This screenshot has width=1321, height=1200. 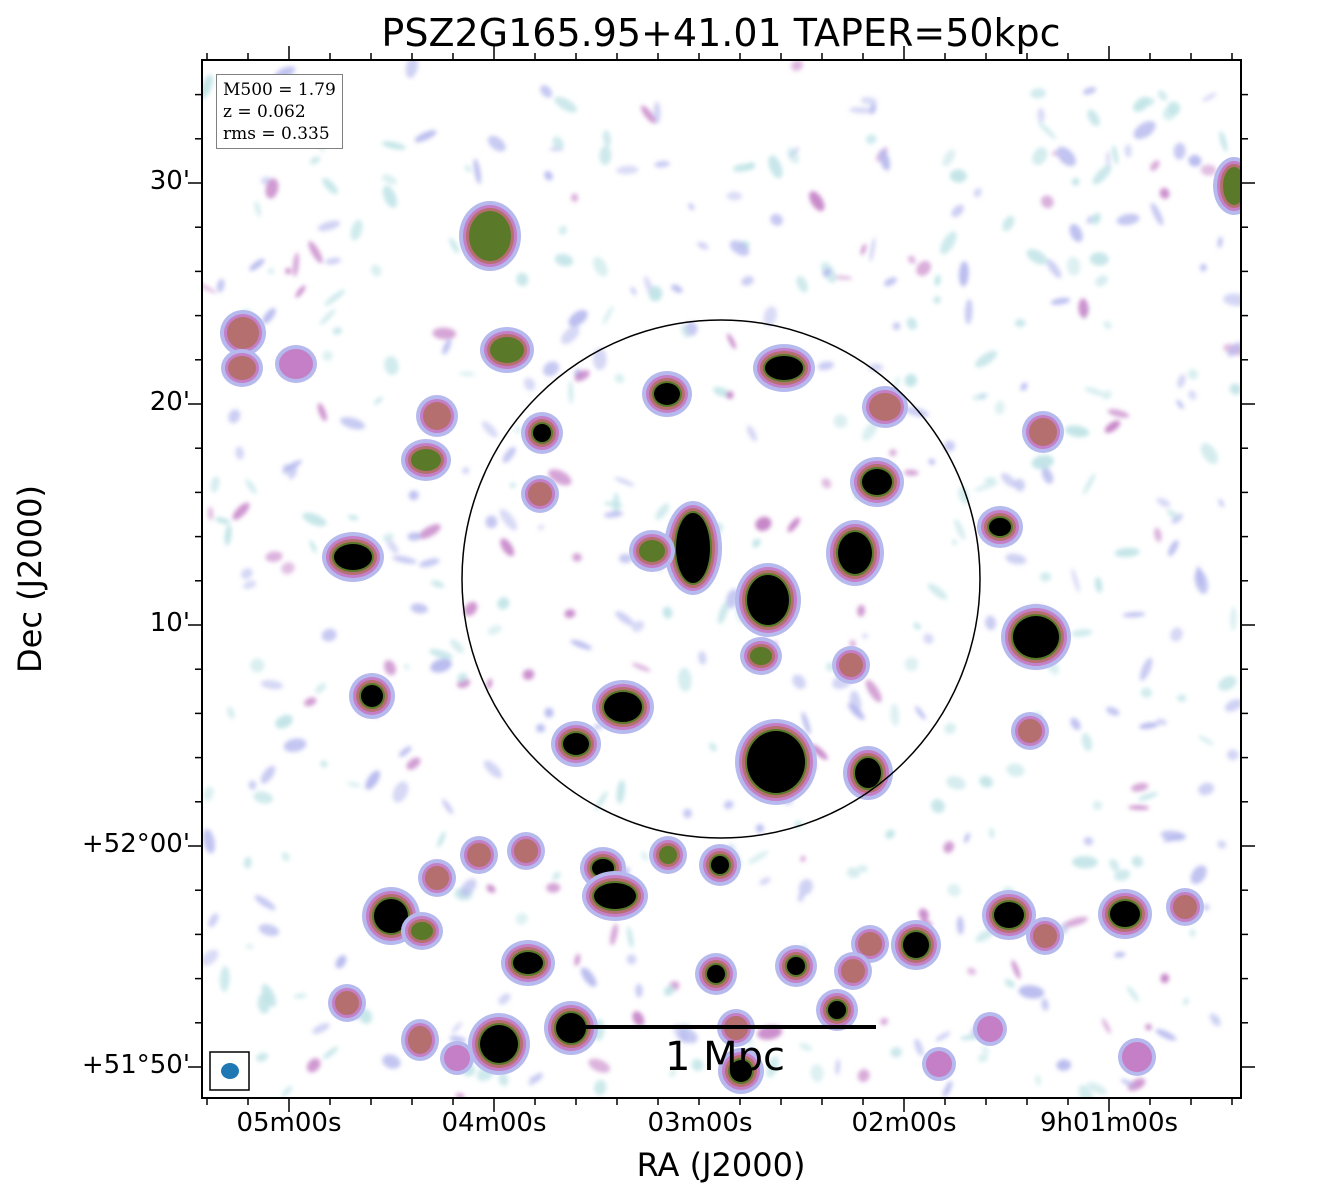 What do you see at coordinates (135, 1065) in the screenshot?
I see `ytick-label: +51°50'` at bounding box center [135, 1065].